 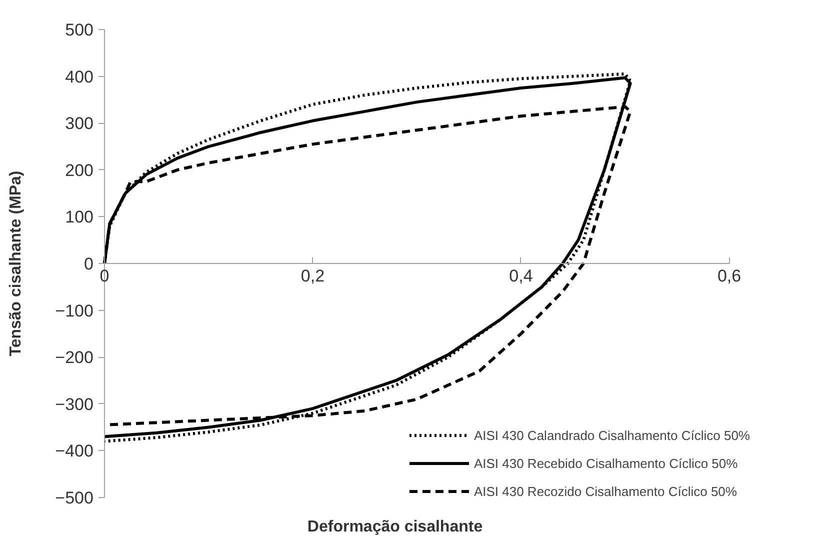 What do you see at coordinates (729, 276) in the screenshot?
I see `x-tick-label: 0,6` at bounding box center [729, 276].